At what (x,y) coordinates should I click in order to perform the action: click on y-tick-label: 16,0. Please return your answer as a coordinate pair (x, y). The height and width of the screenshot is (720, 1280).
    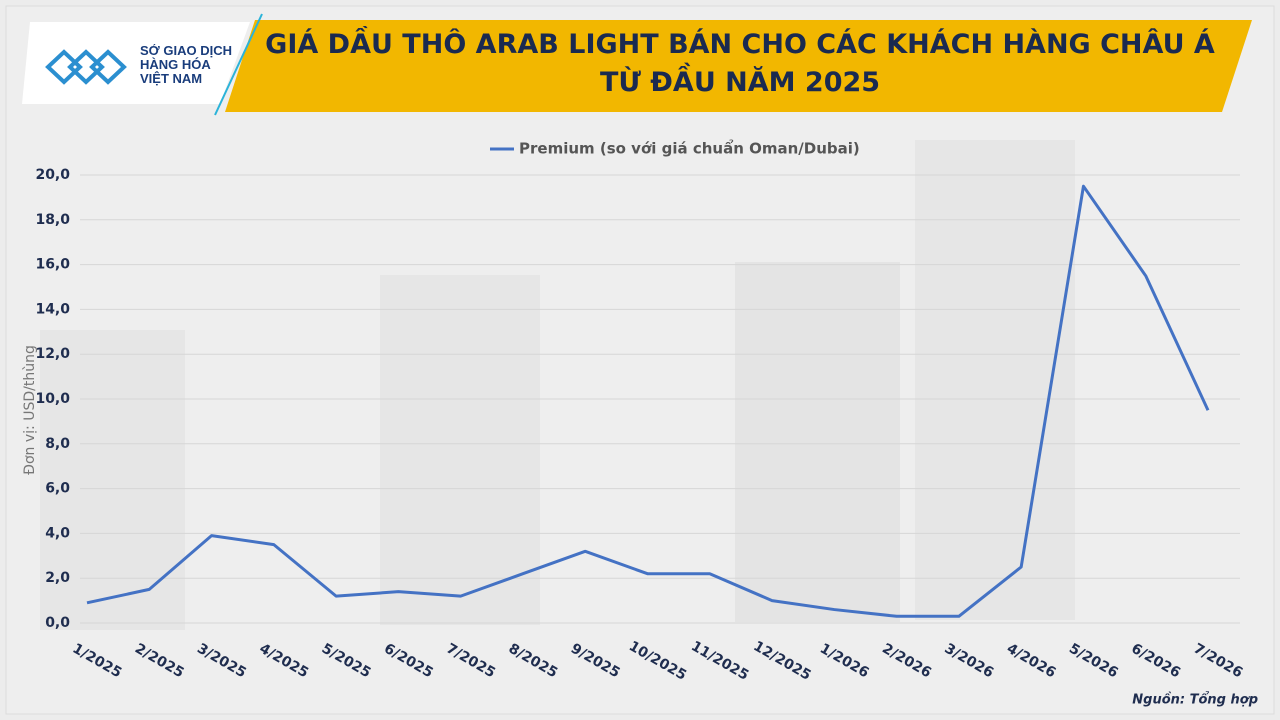
    Looking at the image, I should click on (52, 265).